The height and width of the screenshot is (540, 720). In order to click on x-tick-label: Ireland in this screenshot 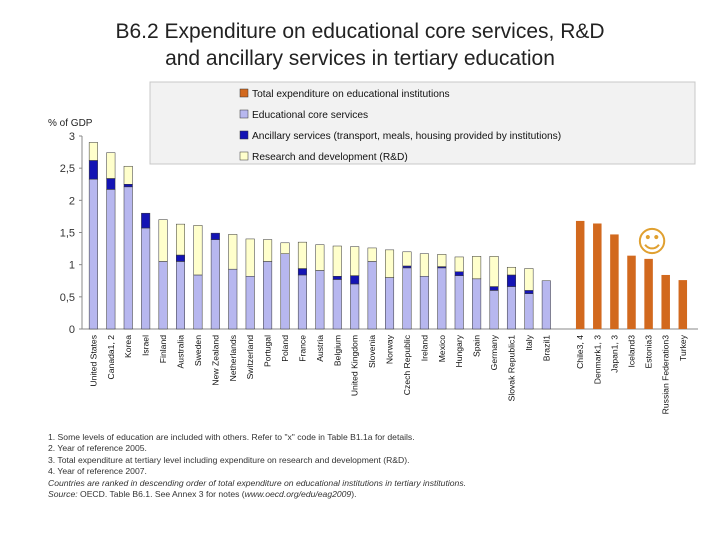, I will do `click(424, 348)`.